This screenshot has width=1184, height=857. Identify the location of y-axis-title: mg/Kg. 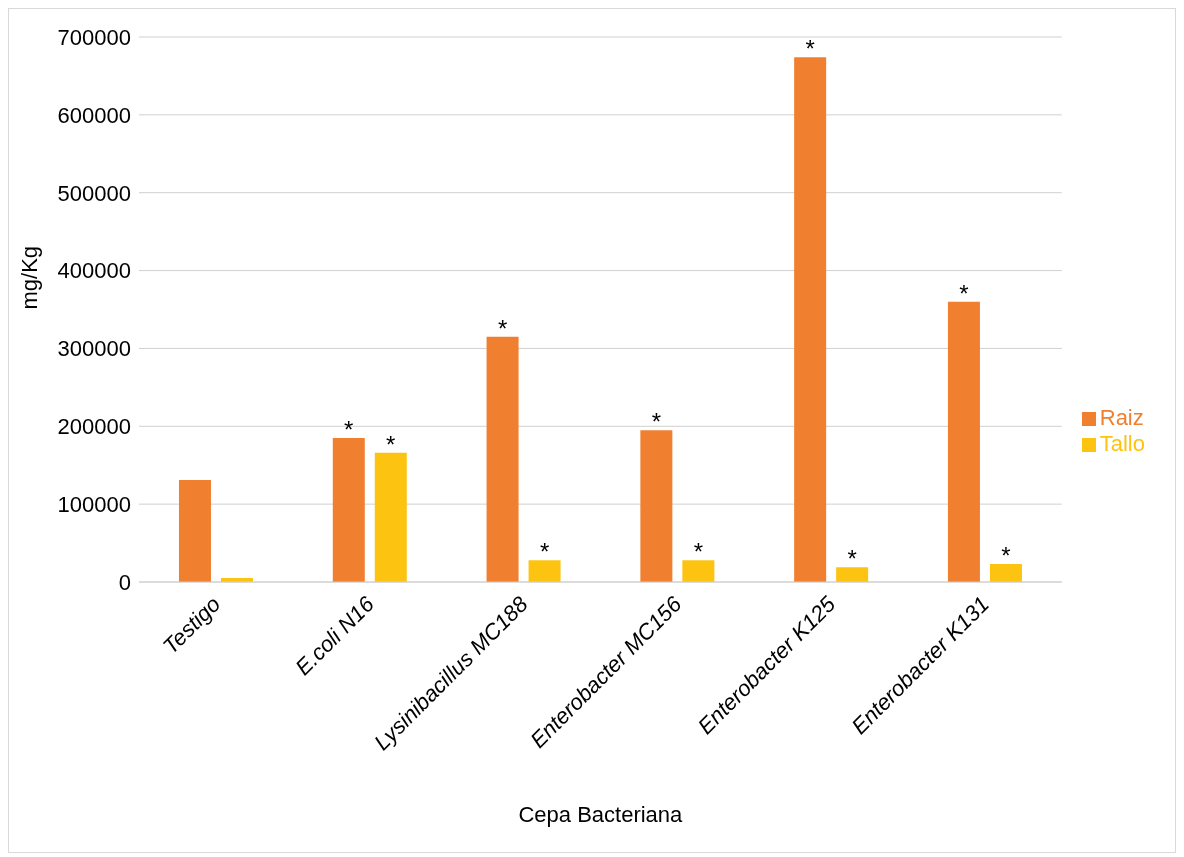
(29, 277).